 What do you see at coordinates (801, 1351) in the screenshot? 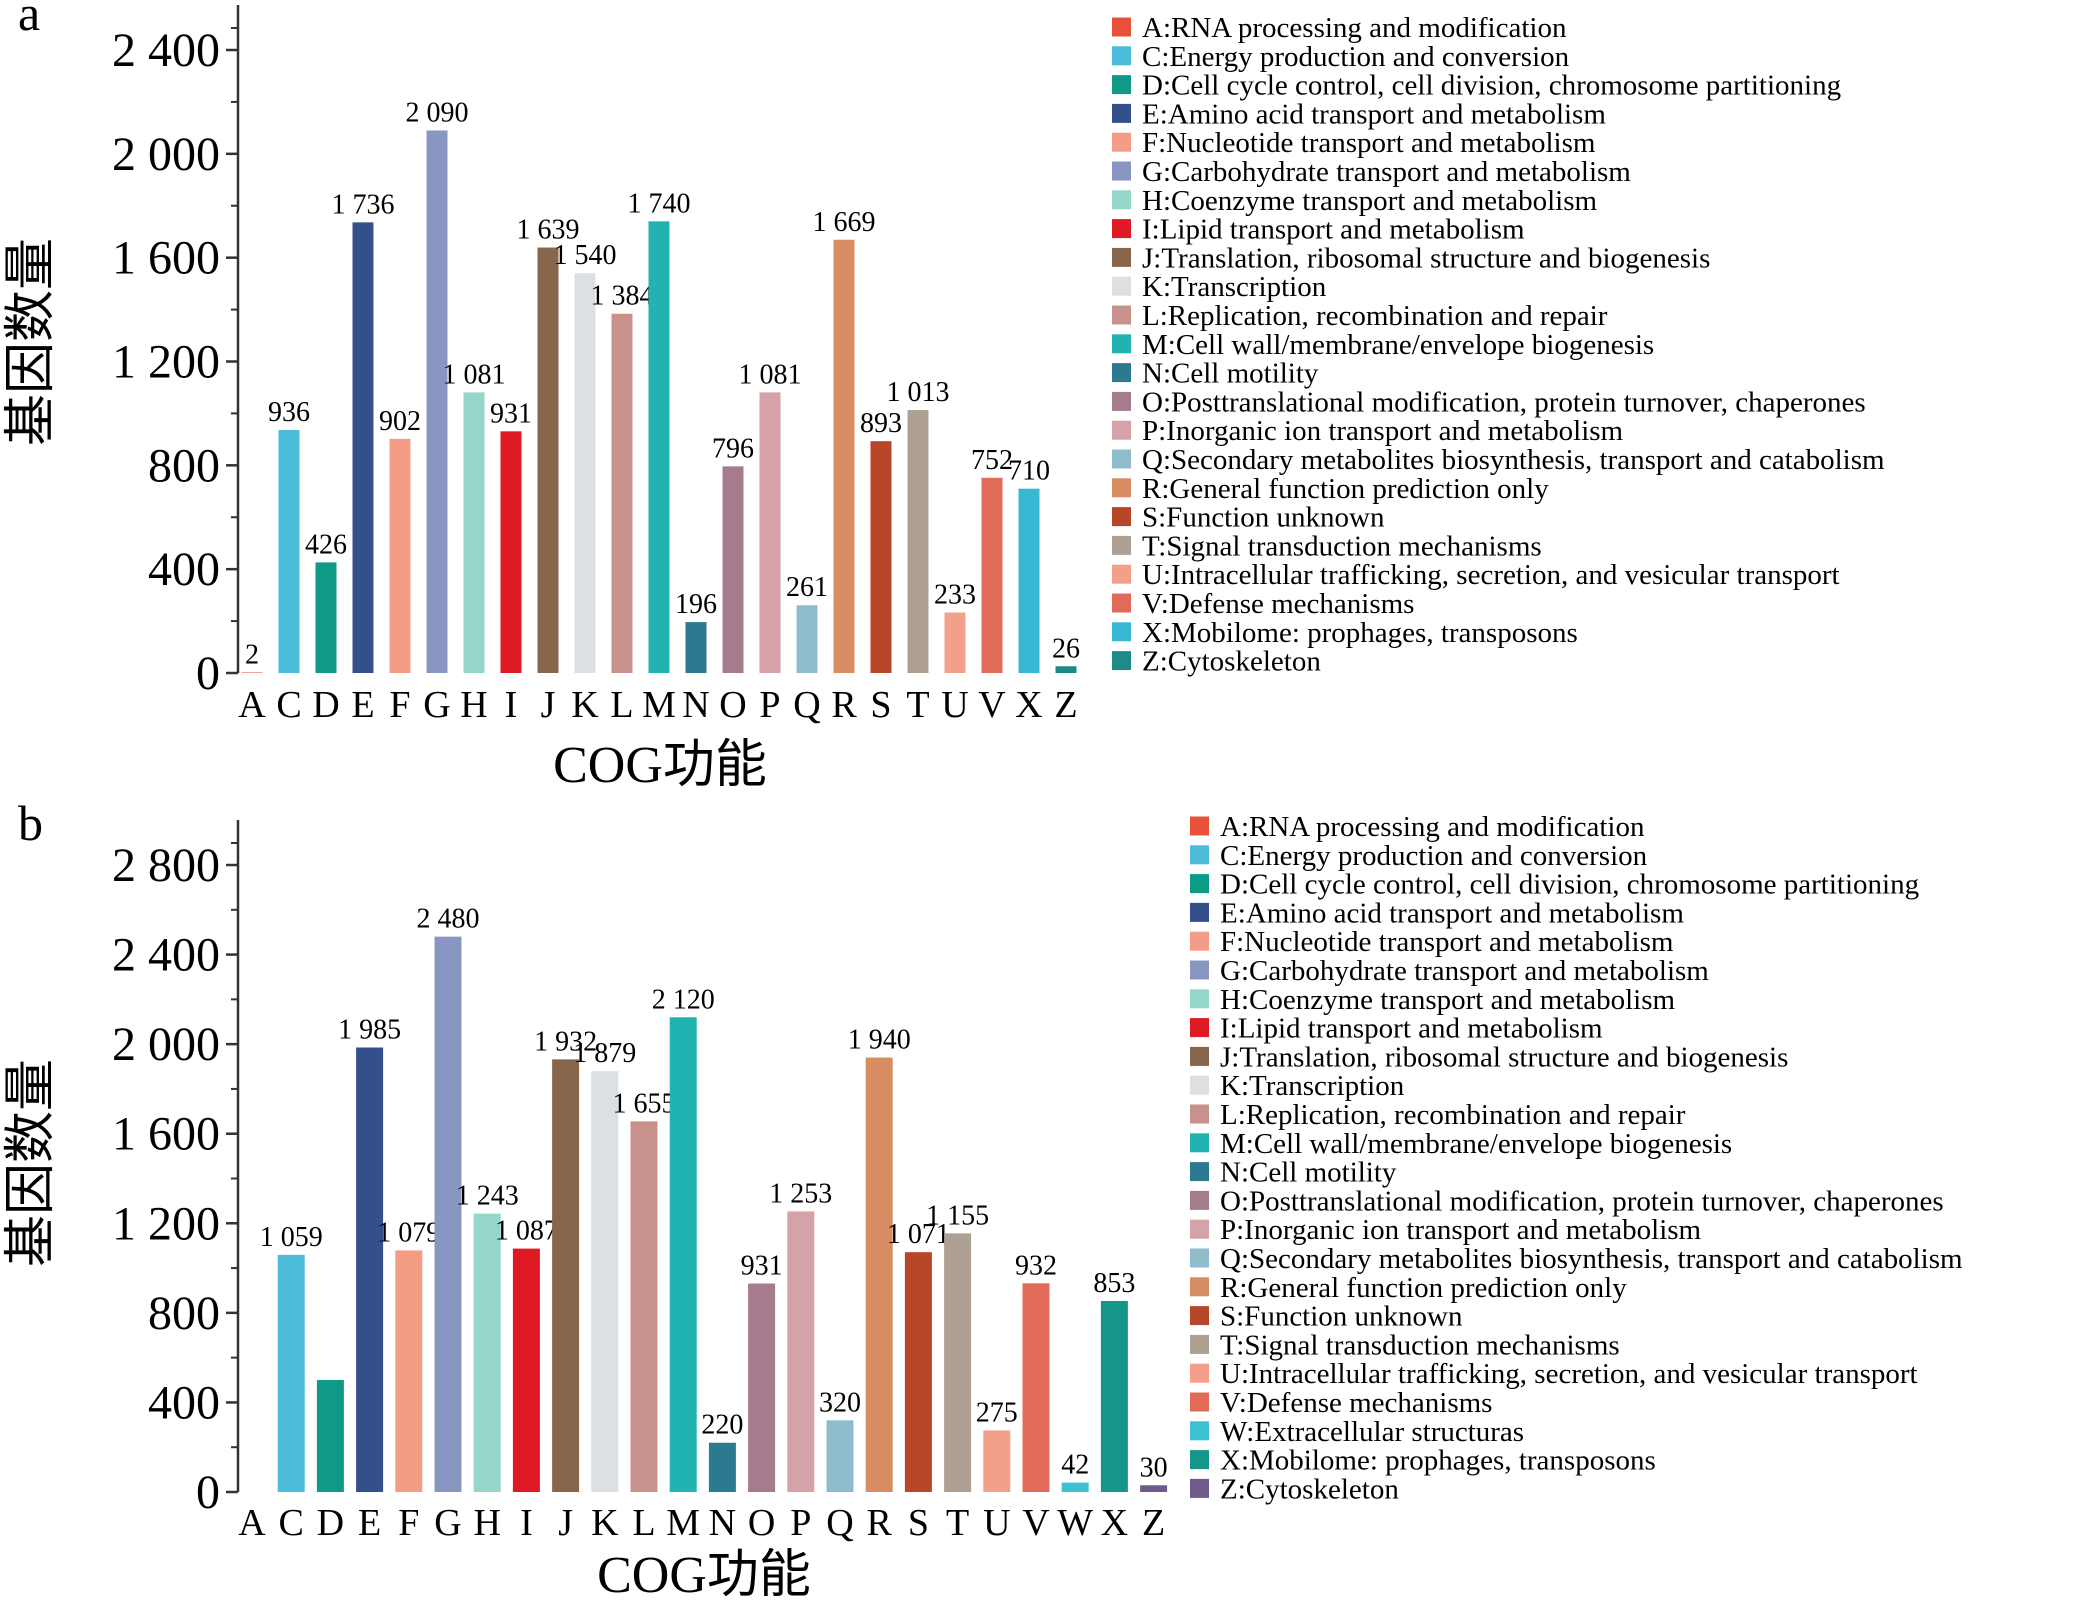
I see `bar-P` at bounding box center [801, 1351].